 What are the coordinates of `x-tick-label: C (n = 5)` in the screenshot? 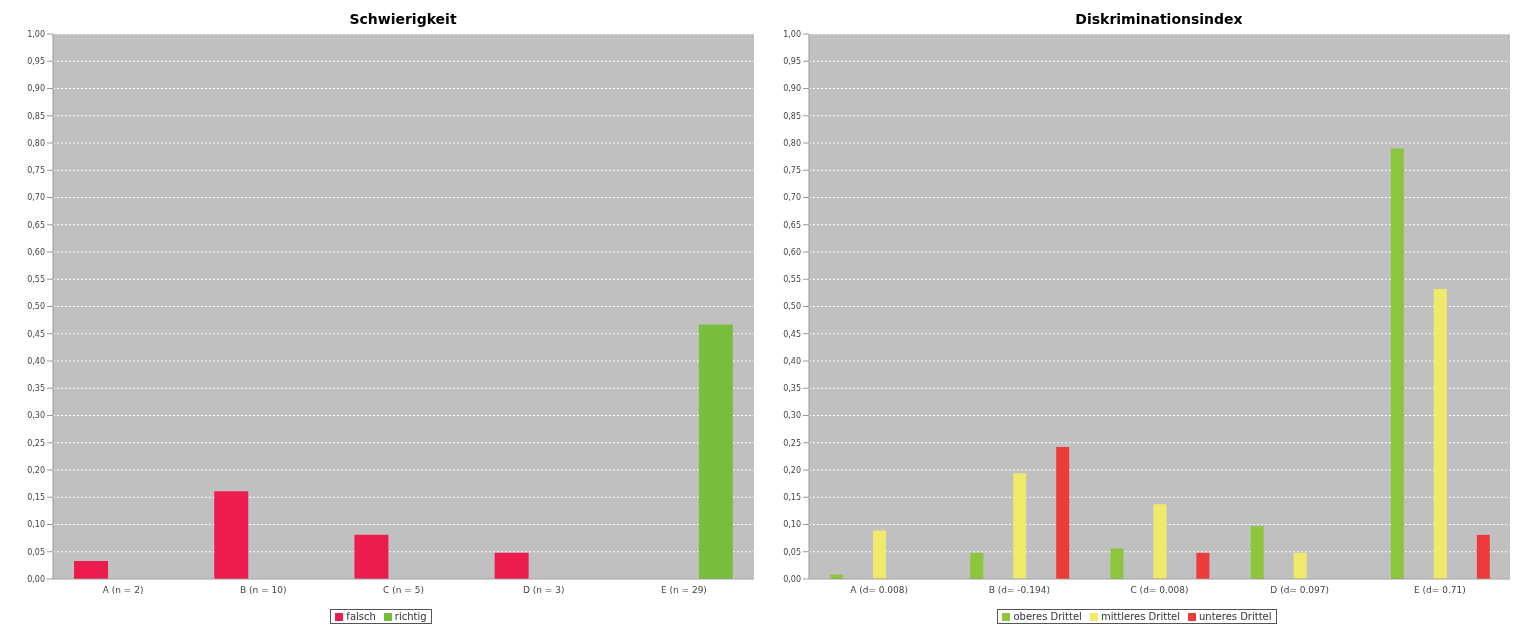 It's located at (403, 590).